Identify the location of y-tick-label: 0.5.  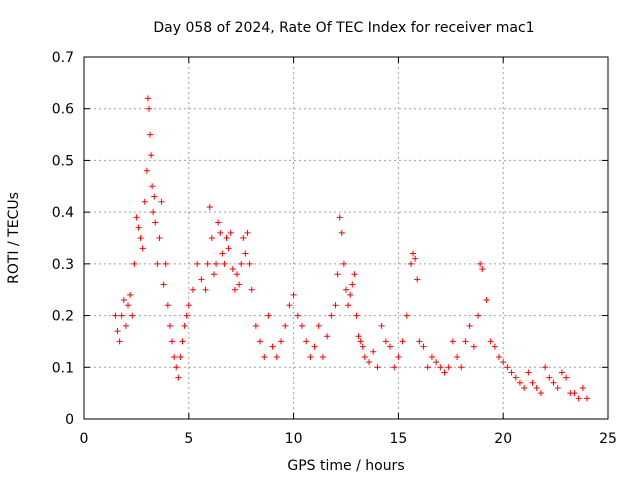
(63, 161).